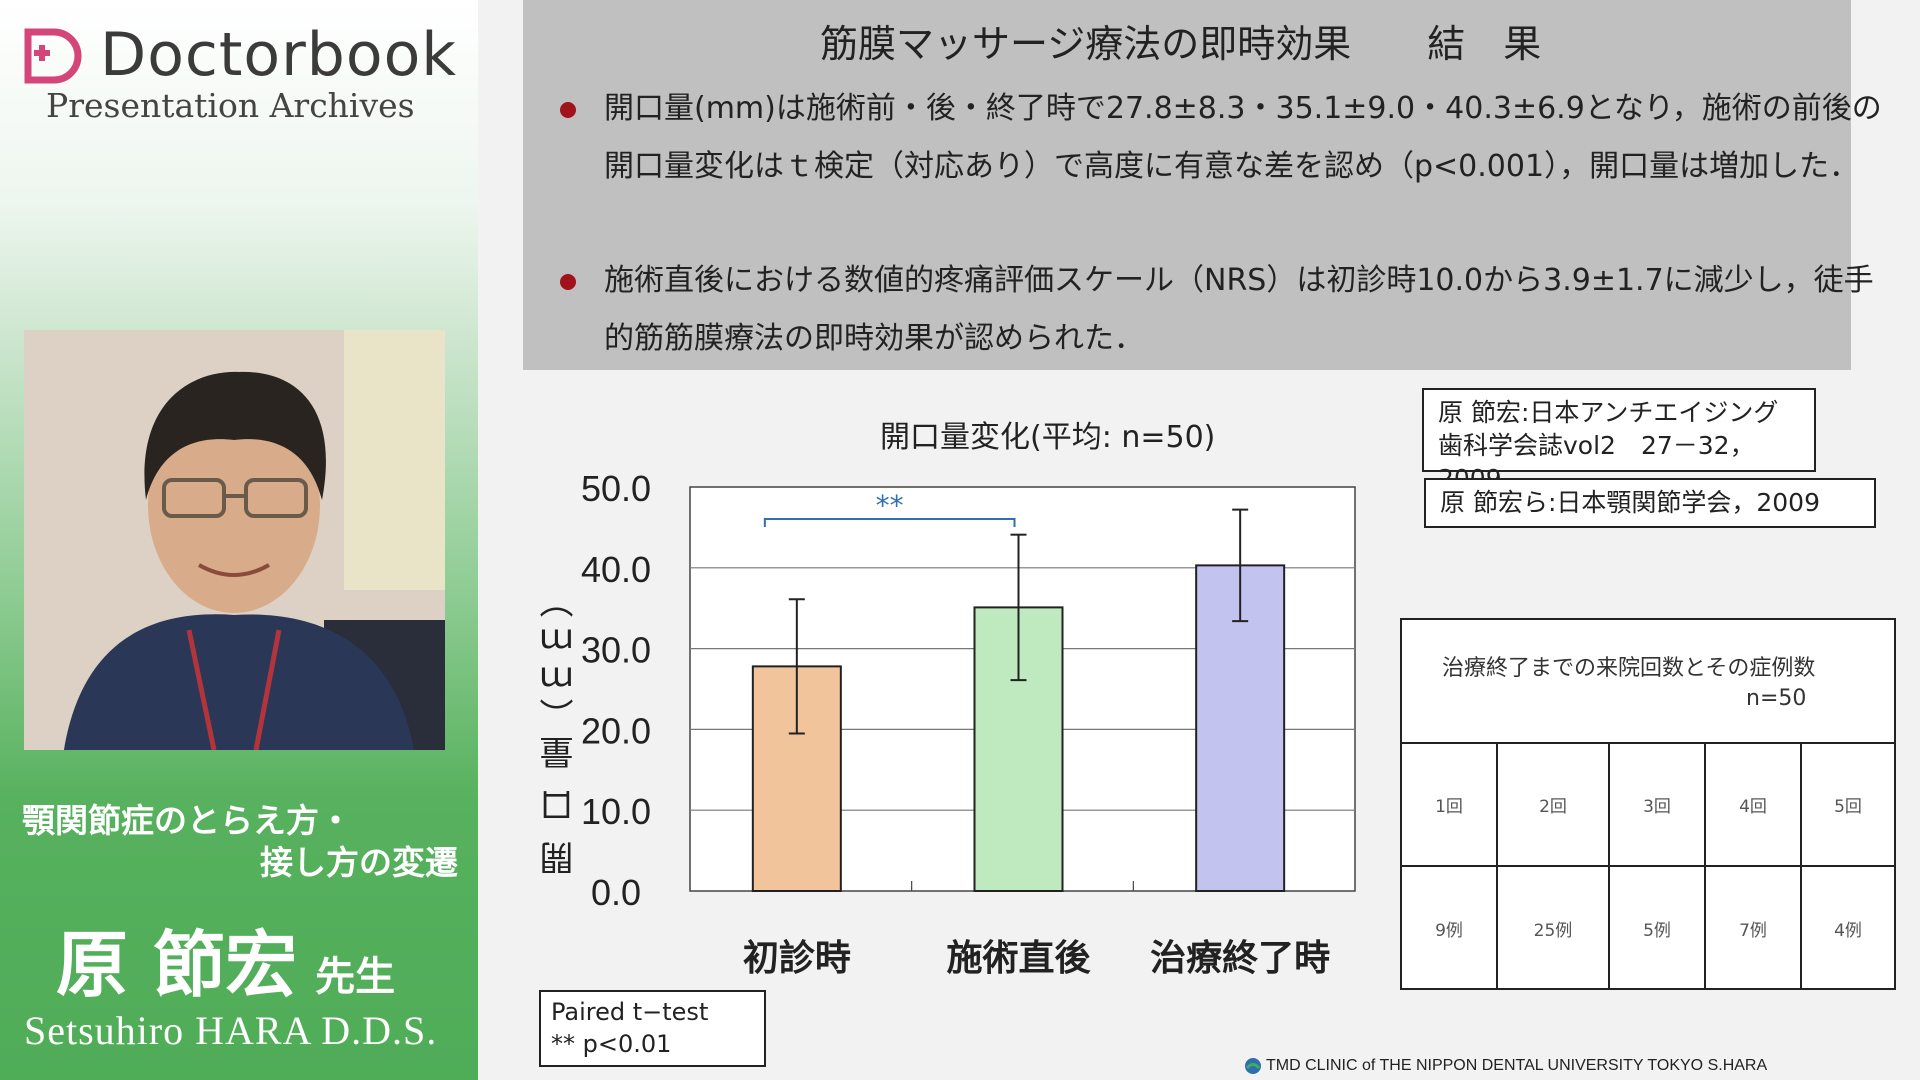 The image size is (1920, 1080). What do you see at coordinates (797, 958) in the screenshot?
I see `x-tick-label: 初診時` at bounding box center [797, 958].